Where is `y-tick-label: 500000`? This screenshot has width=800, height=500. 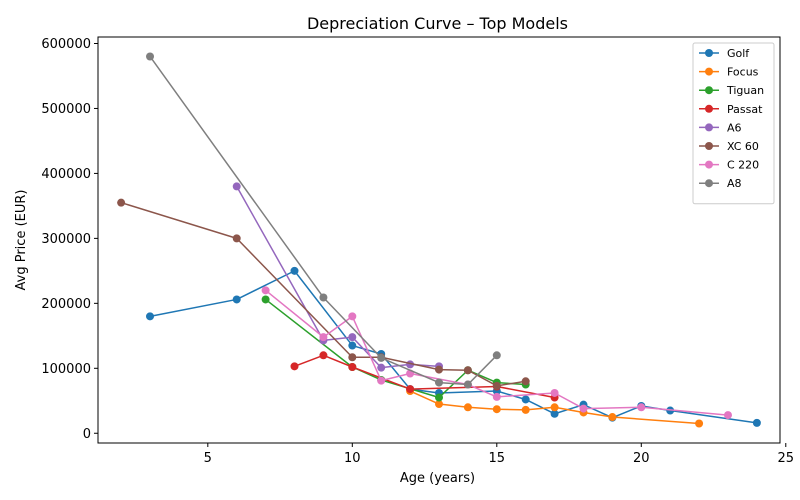 y-tick-label: 500000 is located at coordinates (66, 109).